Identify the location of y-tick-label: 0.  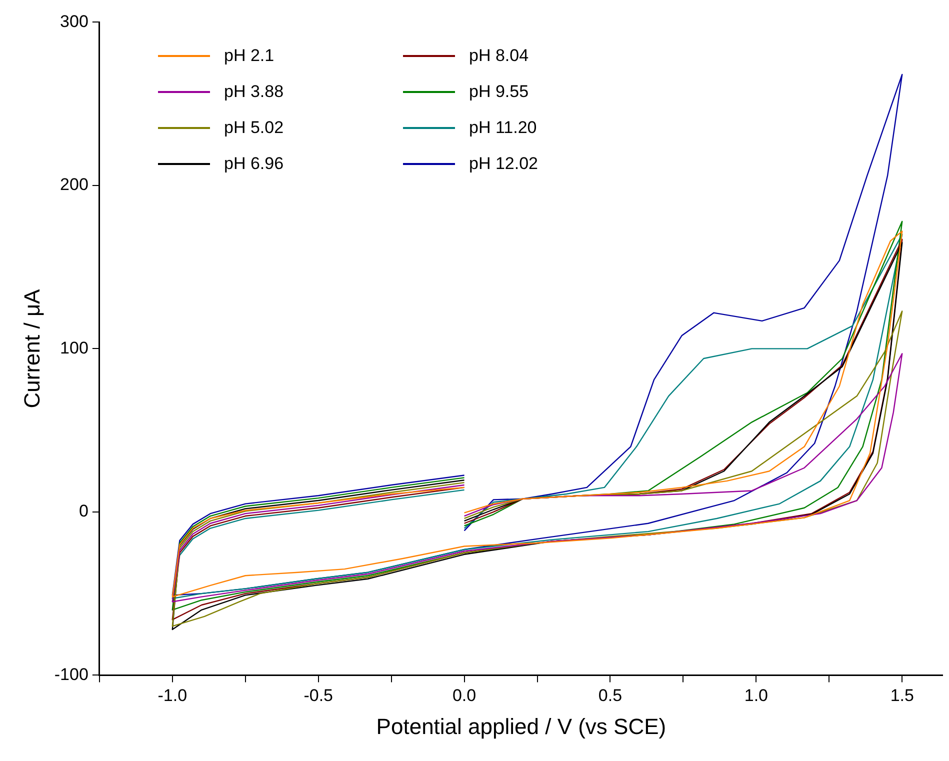
(83, 511).